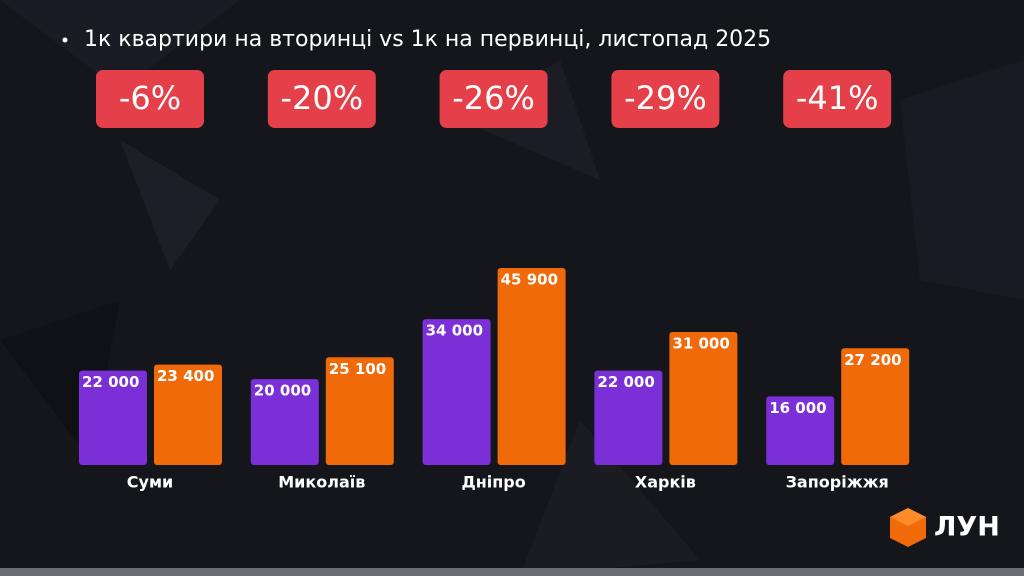 This screenshot has height=576, width=1024. Describe the element at coordinates (967, 527) in the screenshot. I see `logo-text: ЛУН` at that location.